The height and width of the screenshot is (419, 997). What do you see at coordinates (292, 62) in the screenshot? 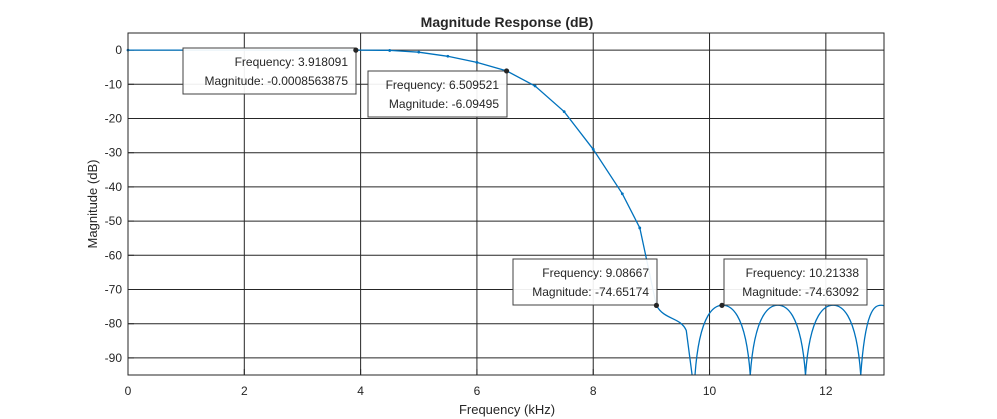
I see `datatip-frequency: Frequency: 3.918091` at bounding box center [292, 62].